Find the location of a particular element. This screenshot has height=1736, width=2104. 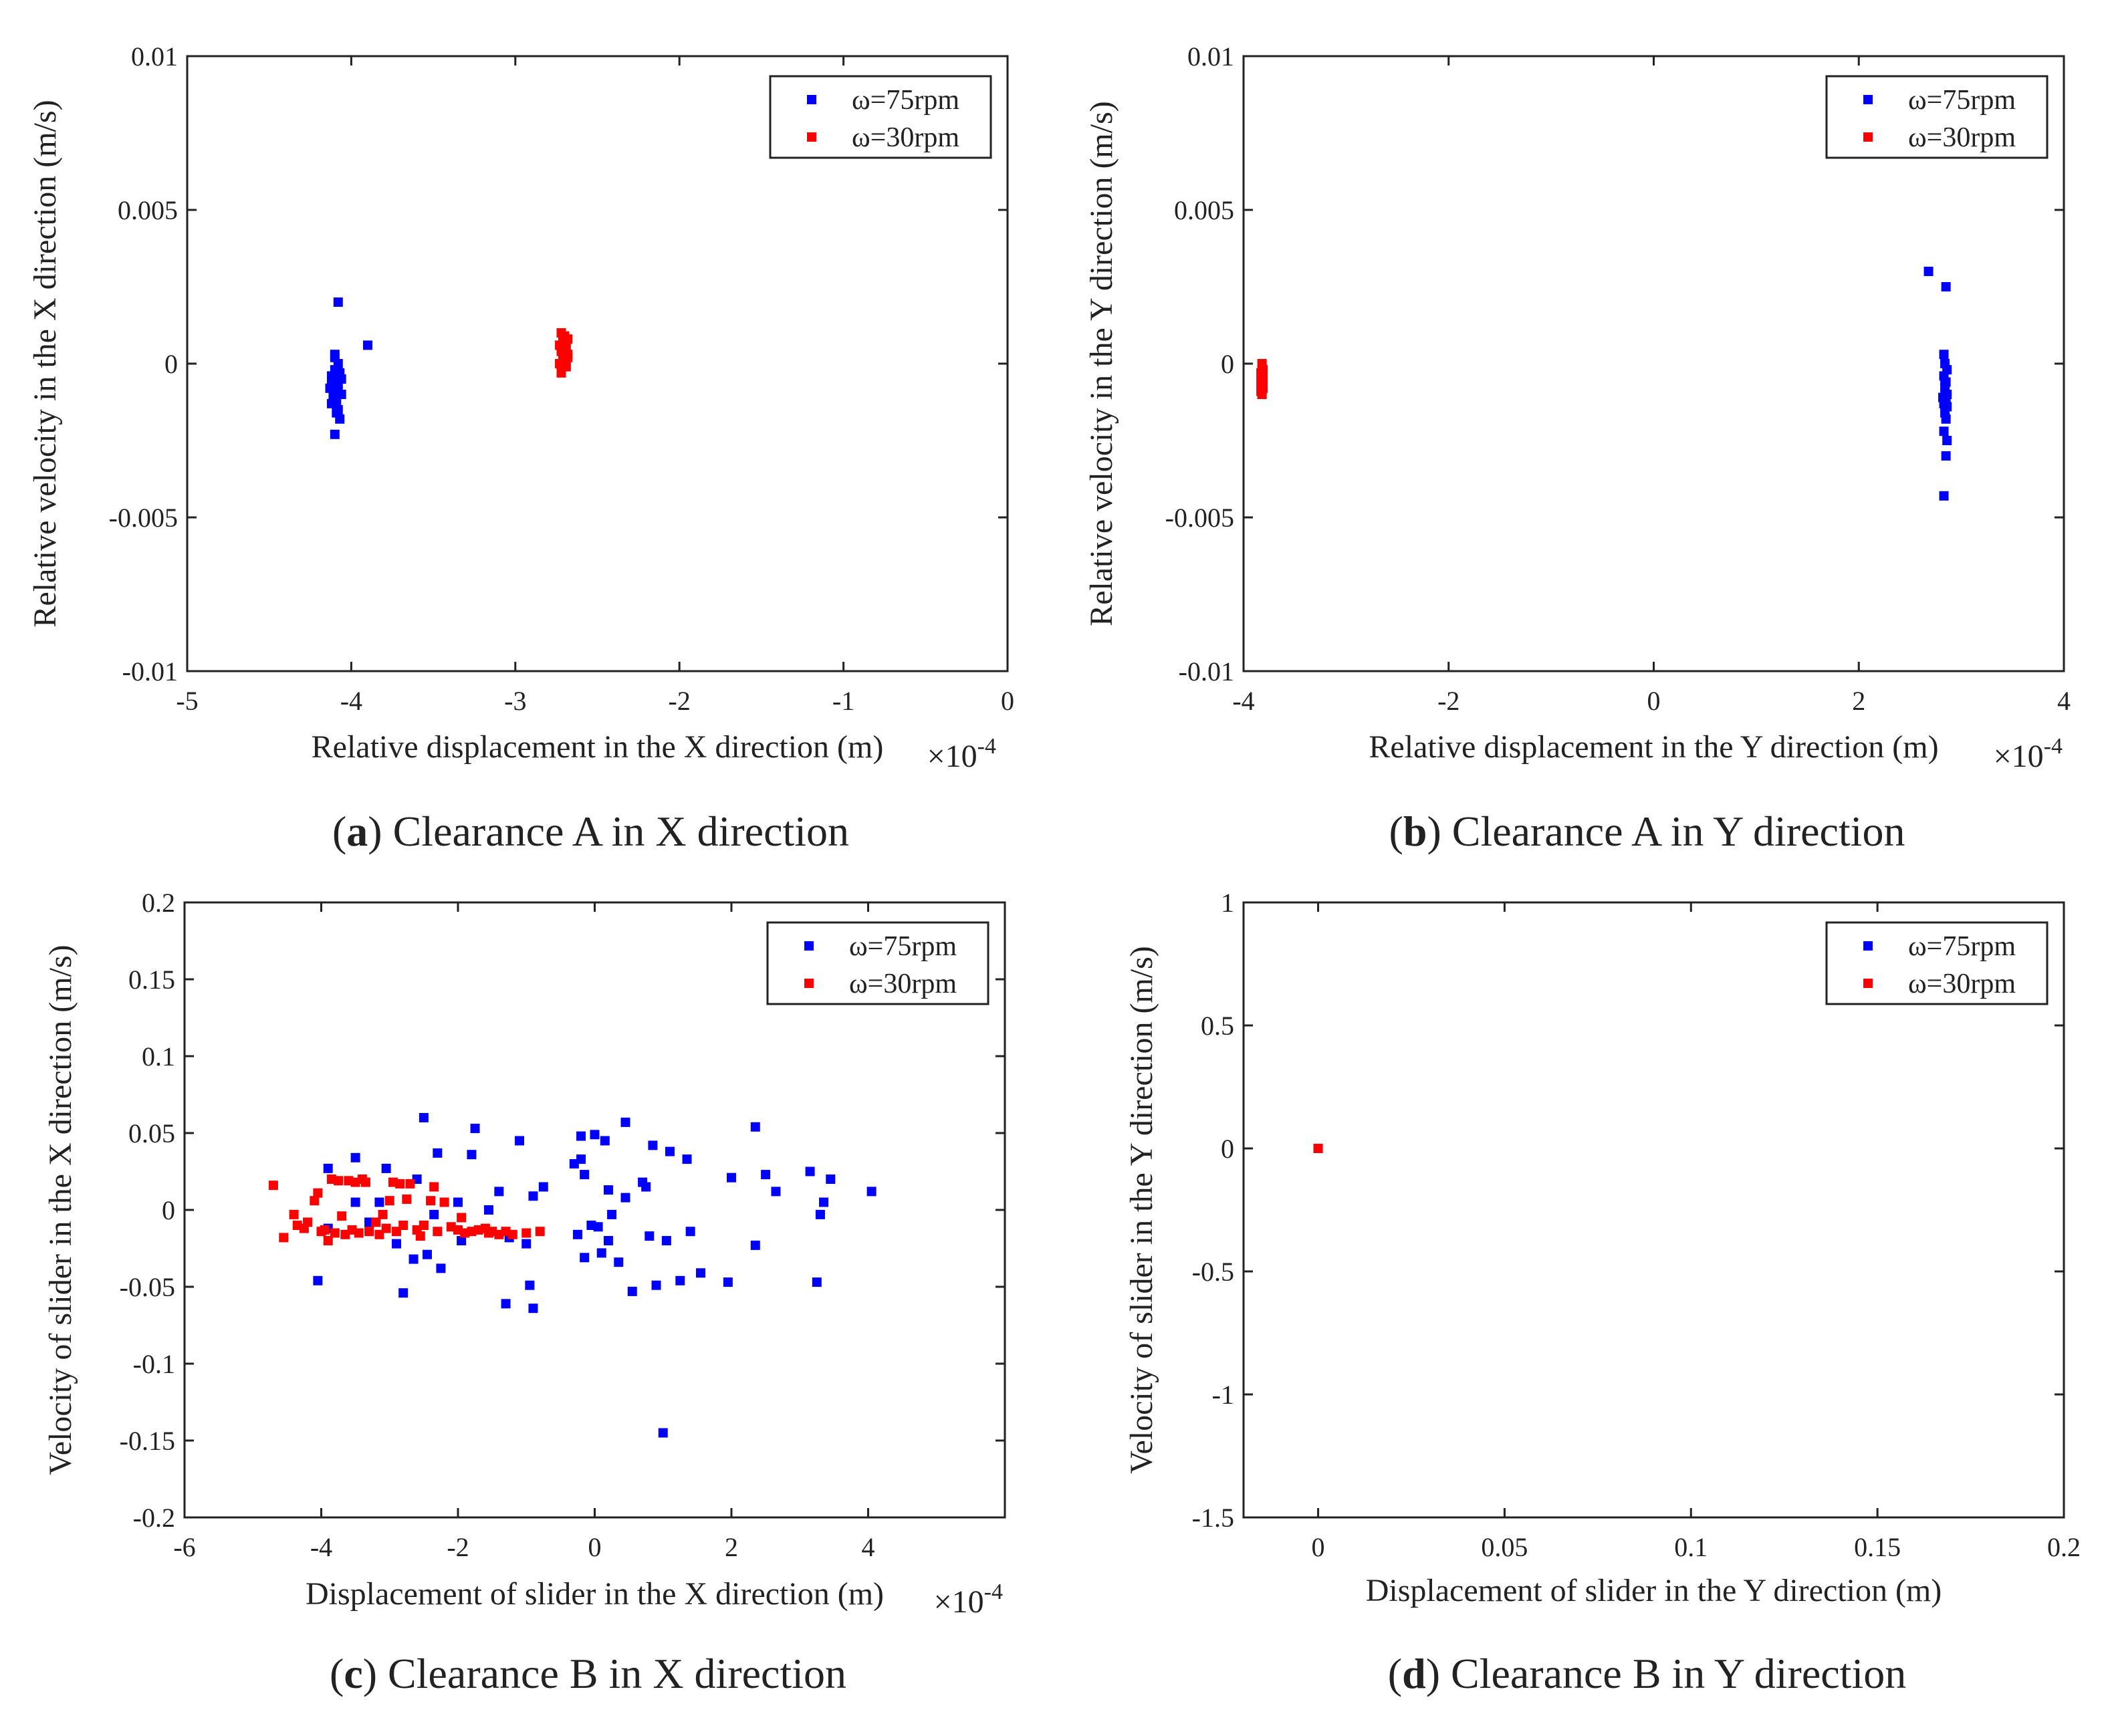

multiplier-exponent: -4 is located at coordinates (986, 746).